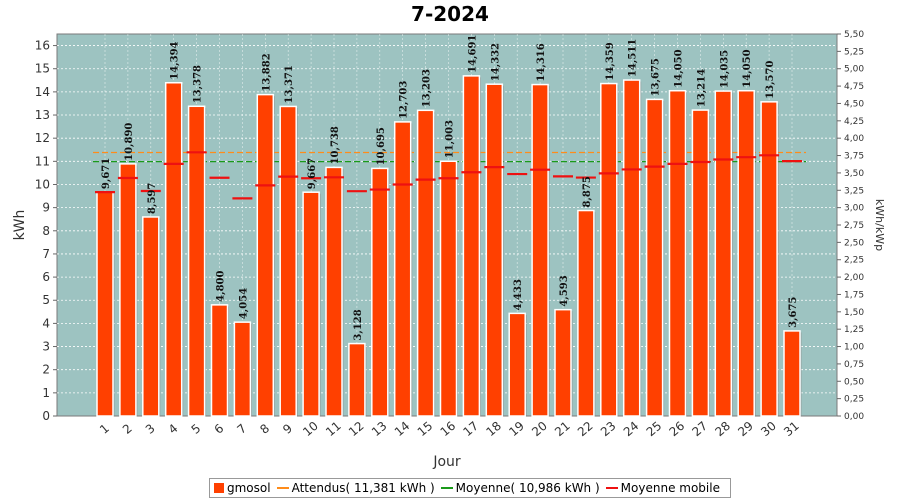 This screenshot has width=900, height=500. I want to click on y-tick-label-left: 6, so click(46, 277).